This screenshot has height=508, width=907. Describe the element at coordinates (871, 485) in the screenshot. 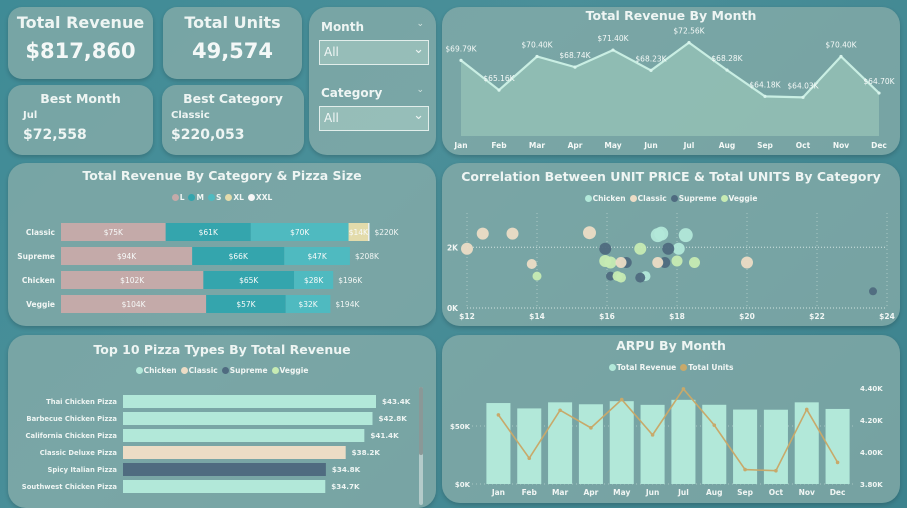

I see `y-tick-label-right: 3.80K` at that location.